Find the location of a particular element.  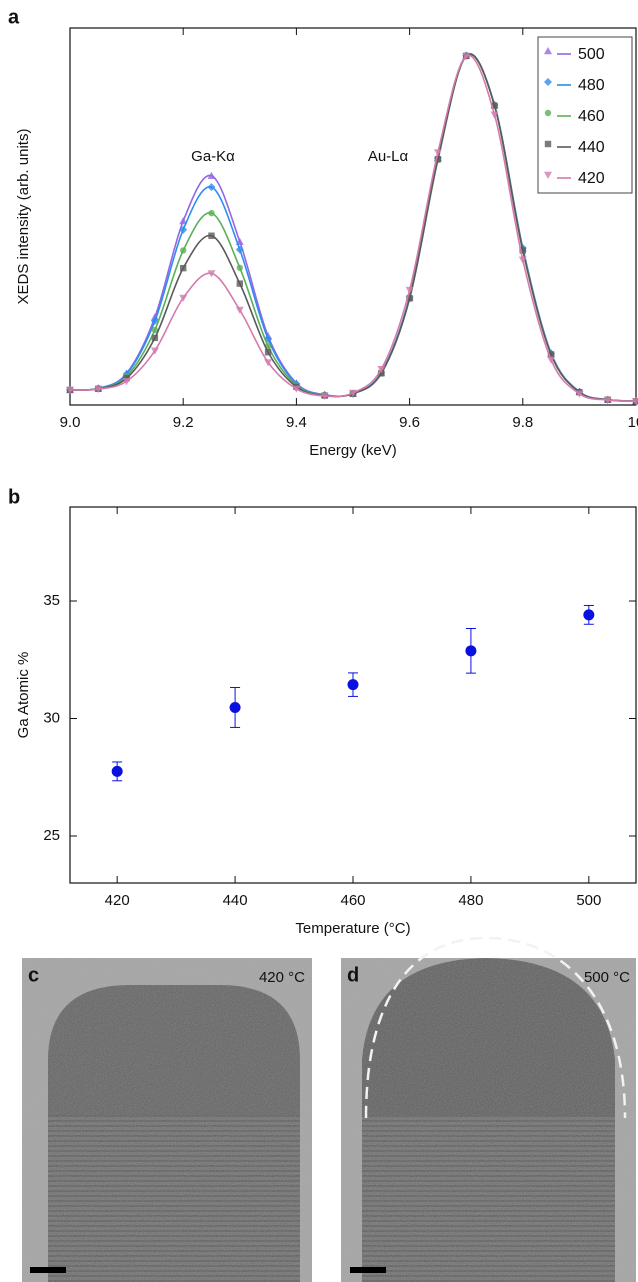

x-tick-label: 9.6 is located at coordinates (409, 422).